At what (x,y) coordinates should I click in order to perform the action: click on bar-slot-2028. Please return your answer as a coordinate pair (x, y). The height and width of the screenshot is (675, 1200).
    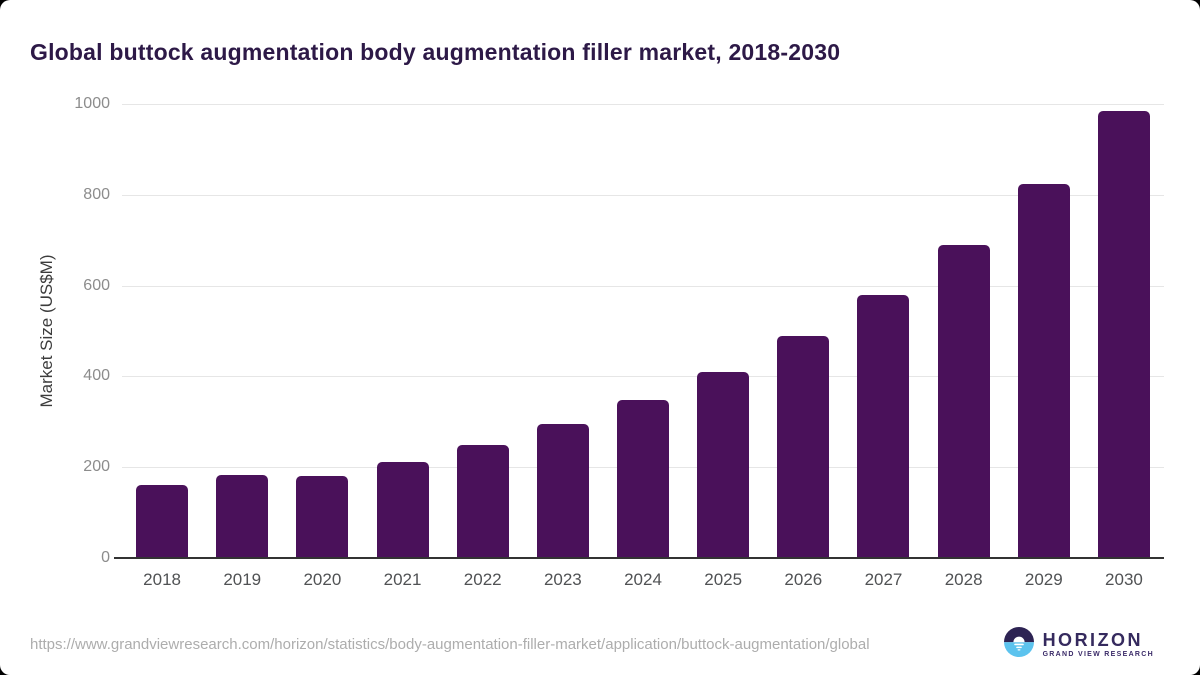
    Looking at the image, I should click on (964, 331).